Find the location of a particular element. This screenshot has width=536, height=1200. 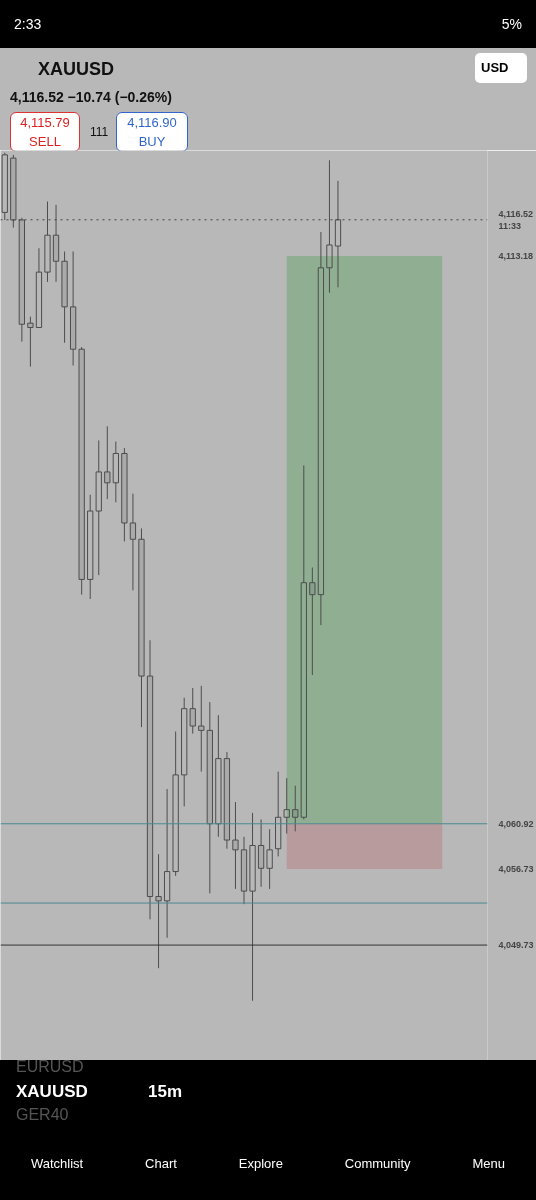

y-tick-label: 4,056.73 is located at coordinates (516, 869).